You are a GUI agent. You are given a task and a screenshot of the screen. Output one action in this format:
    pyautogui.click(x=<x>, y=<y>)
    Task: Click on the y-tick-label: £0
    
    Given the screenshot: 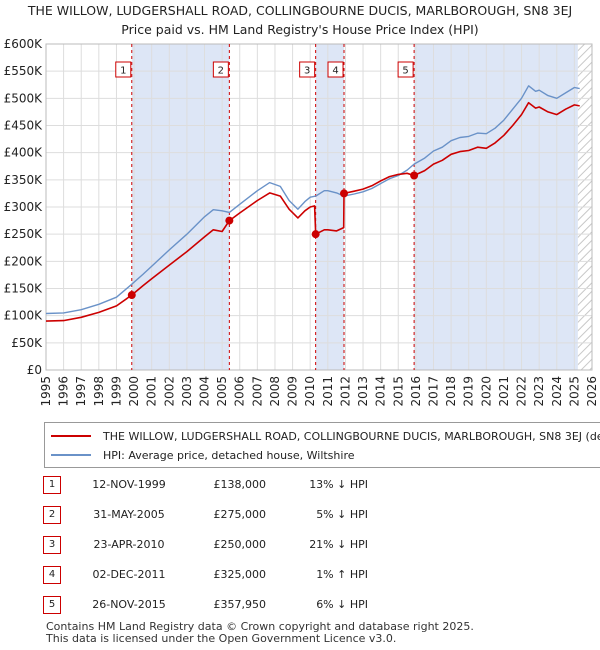 What is the action you would take?
    pyautogui.click(x=34, y=370)
    